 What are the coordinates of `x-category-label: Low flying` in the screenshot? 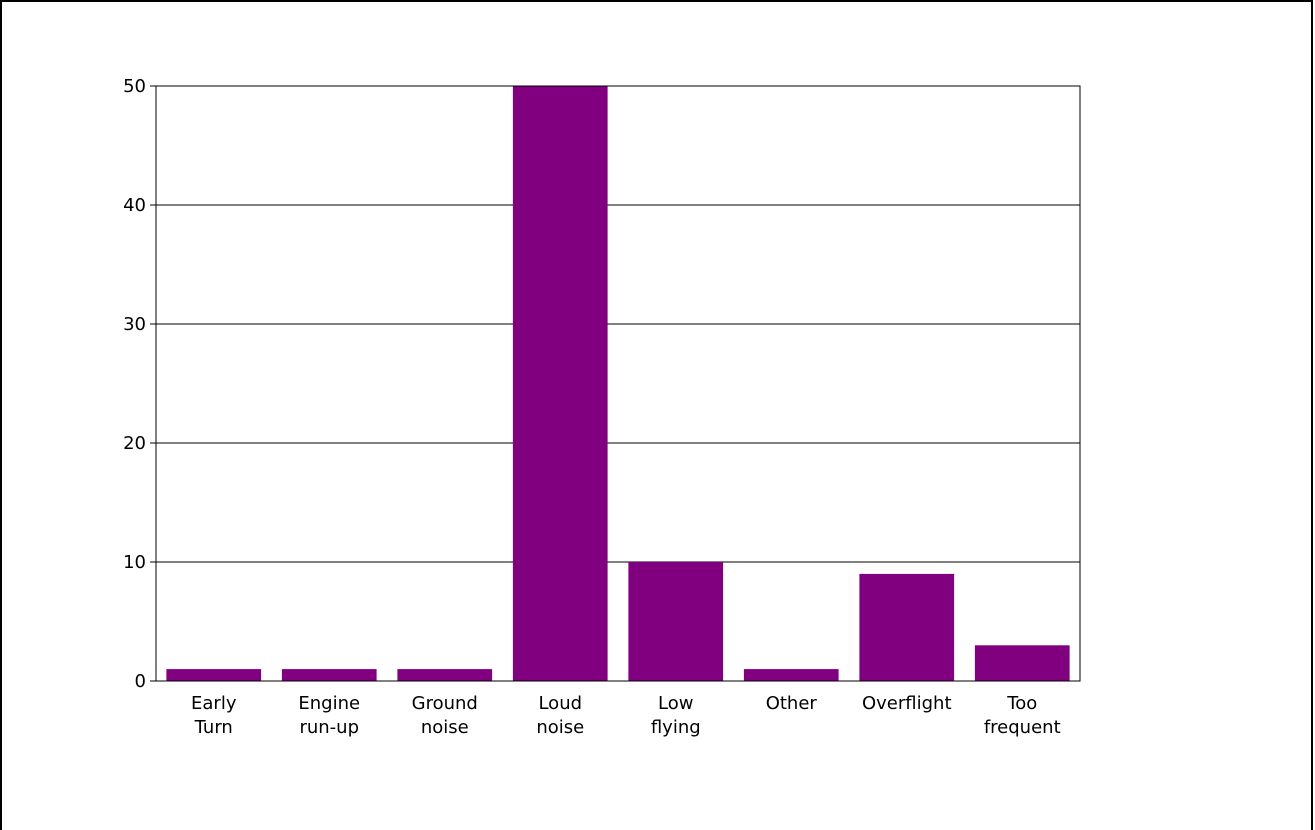 It's located at (676, 715).